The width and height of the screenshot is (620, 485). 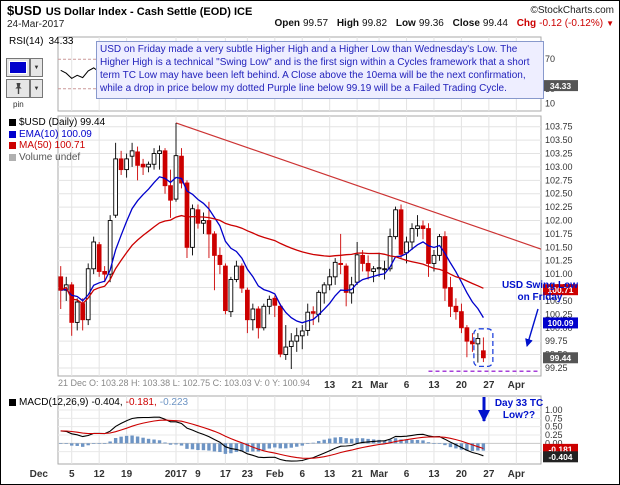 What do you see at coordinates (275, 474) in the screenshot?
I see `xaxis-label-bottom: Feb` at bounding box center [275, 474].